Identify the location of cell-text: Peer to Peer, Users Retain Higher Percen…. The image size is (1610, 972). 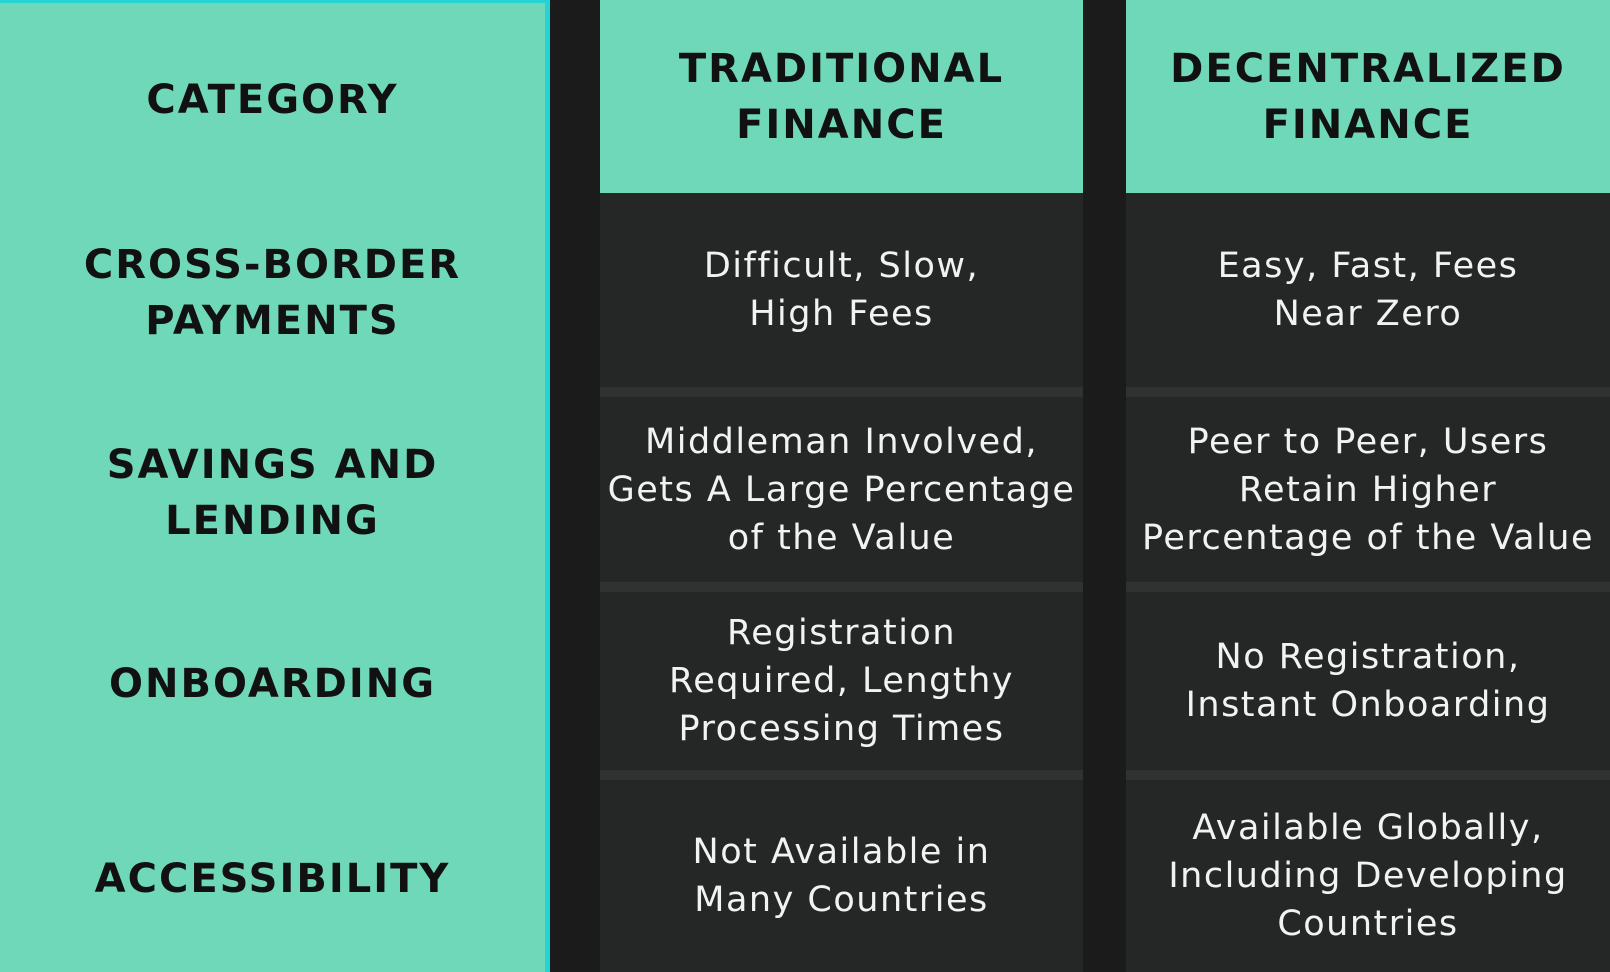
(1368, 489).